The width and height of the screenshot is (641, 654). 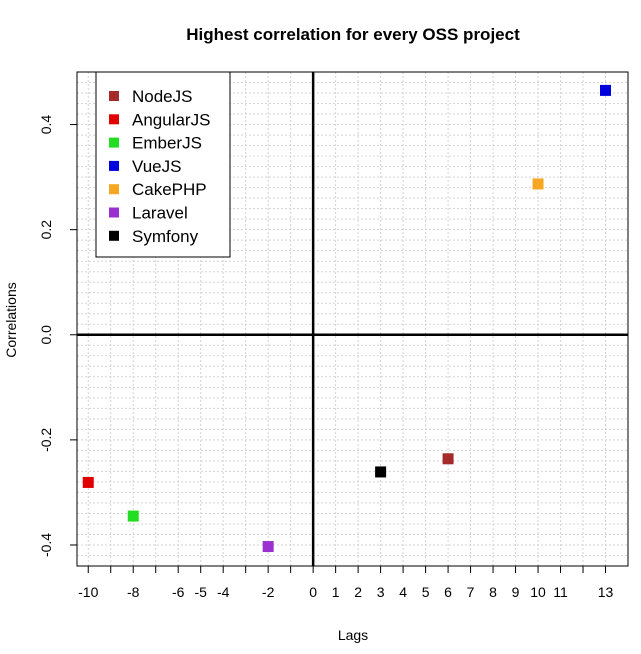 I want to click on x-tick-label: 7, so click(x=471, y=592).